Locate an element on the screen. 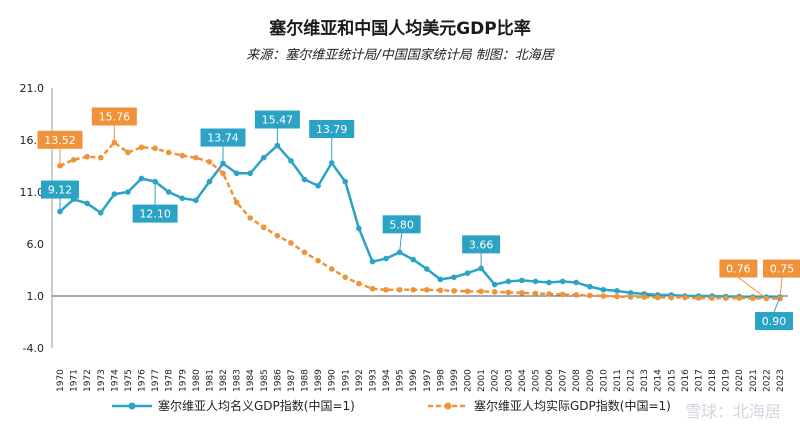  y-tick-label: 1.0 is located at coordinates (36, 296).